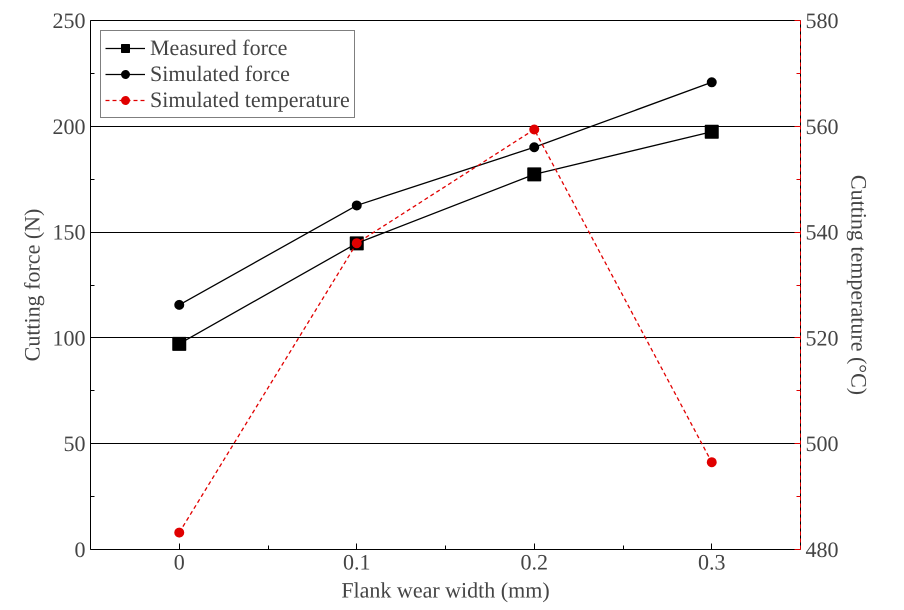 Image resolution: width=904 pixels, height=610 pixels. What do you see at coordinates (69, 126) in the screenshot?
I see `y-tick-label: 200` at bounding box center [69, 126].